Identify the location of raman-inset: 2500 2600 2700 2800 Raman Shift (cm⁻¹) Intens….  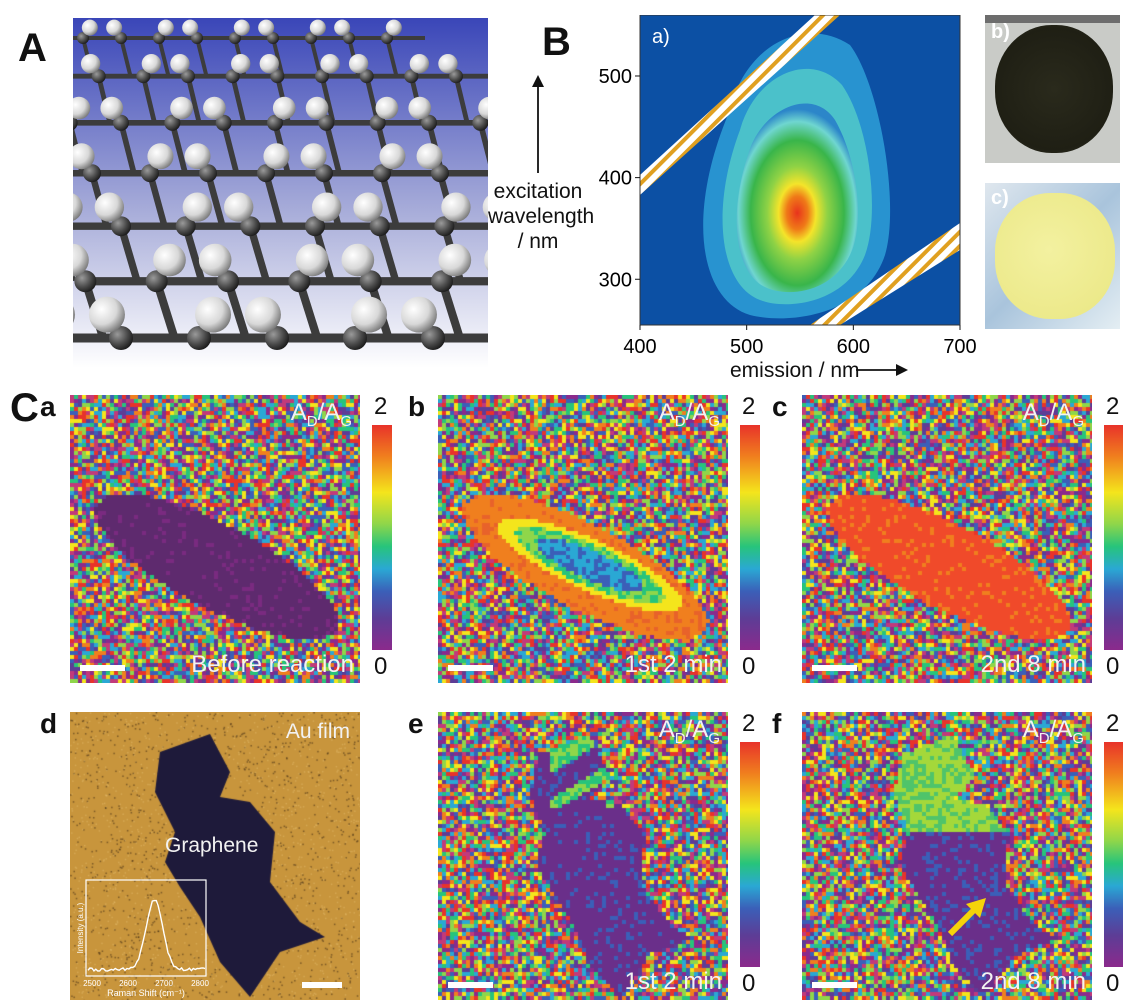
(142, 938).